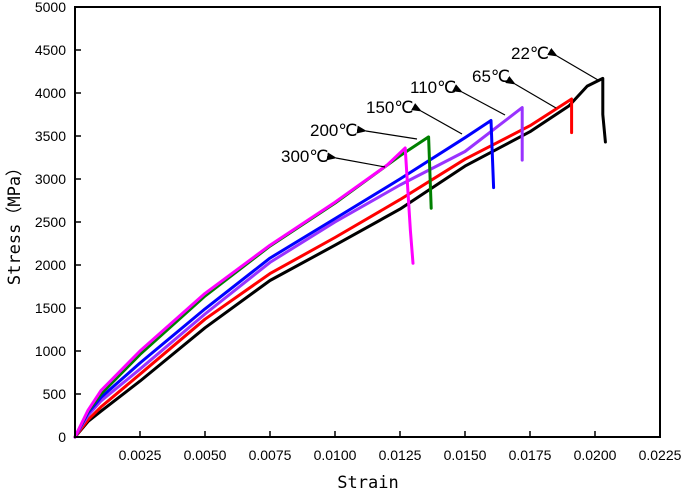  I want to click on arrow-200c, so click(387, 132).